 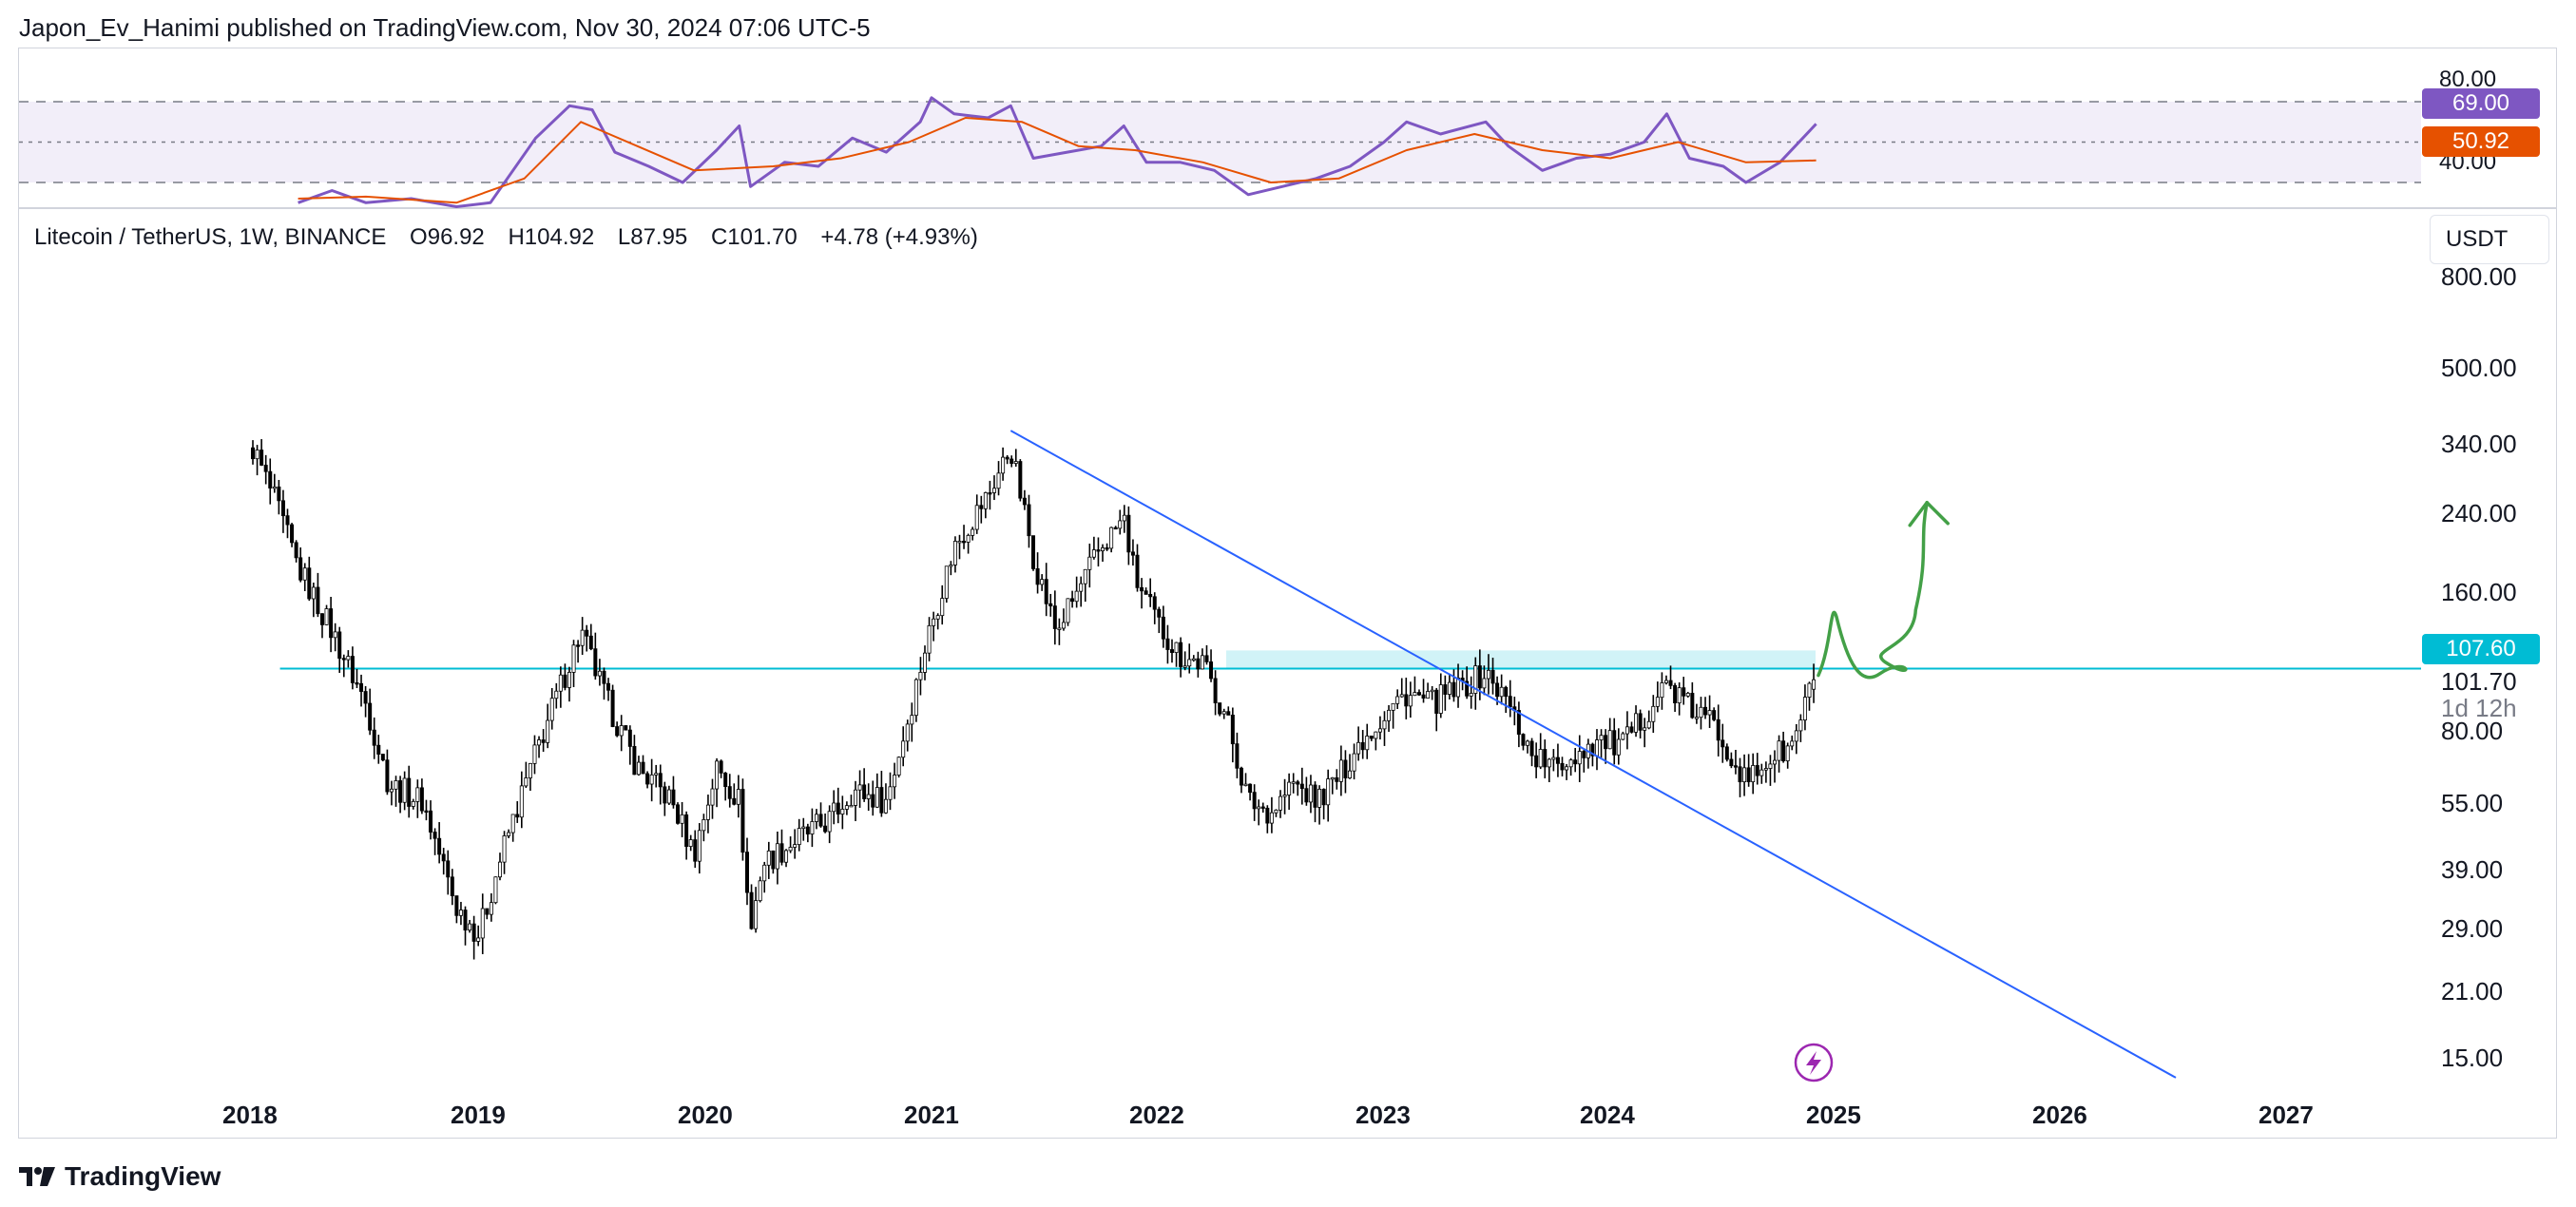 What do you see at coordinates (1287, 208) in the screenshot?
I see `pane-divider` at bounding box center [1287, 208].